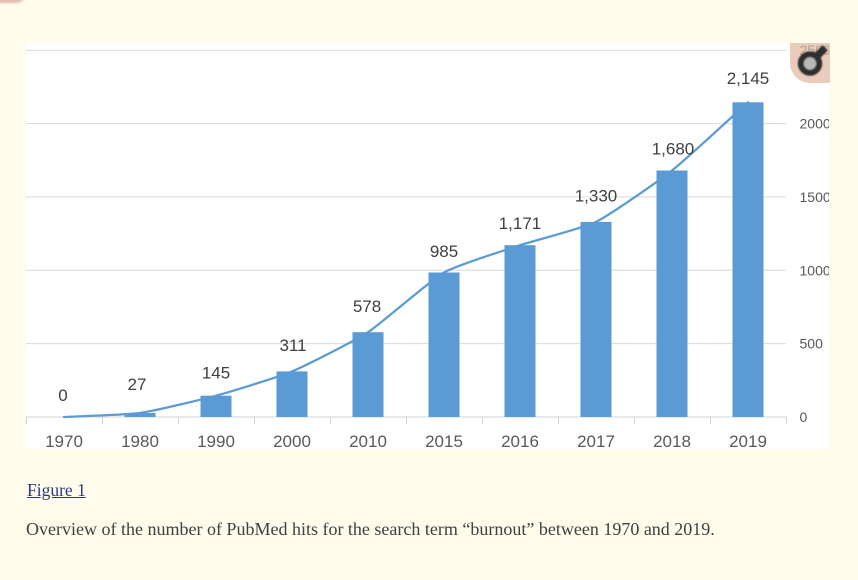  I want to click on svg-text: 145, so click(216, 373).